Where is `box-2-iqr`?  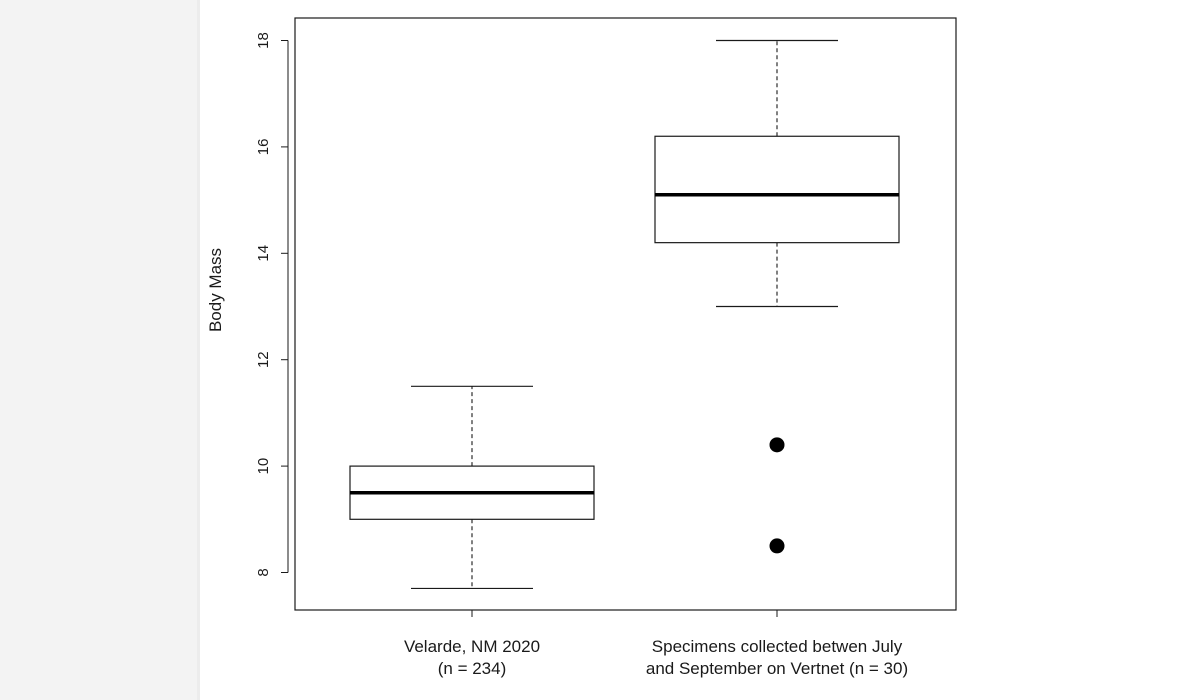
box-2-iqr is located at coordinates (777, 189).